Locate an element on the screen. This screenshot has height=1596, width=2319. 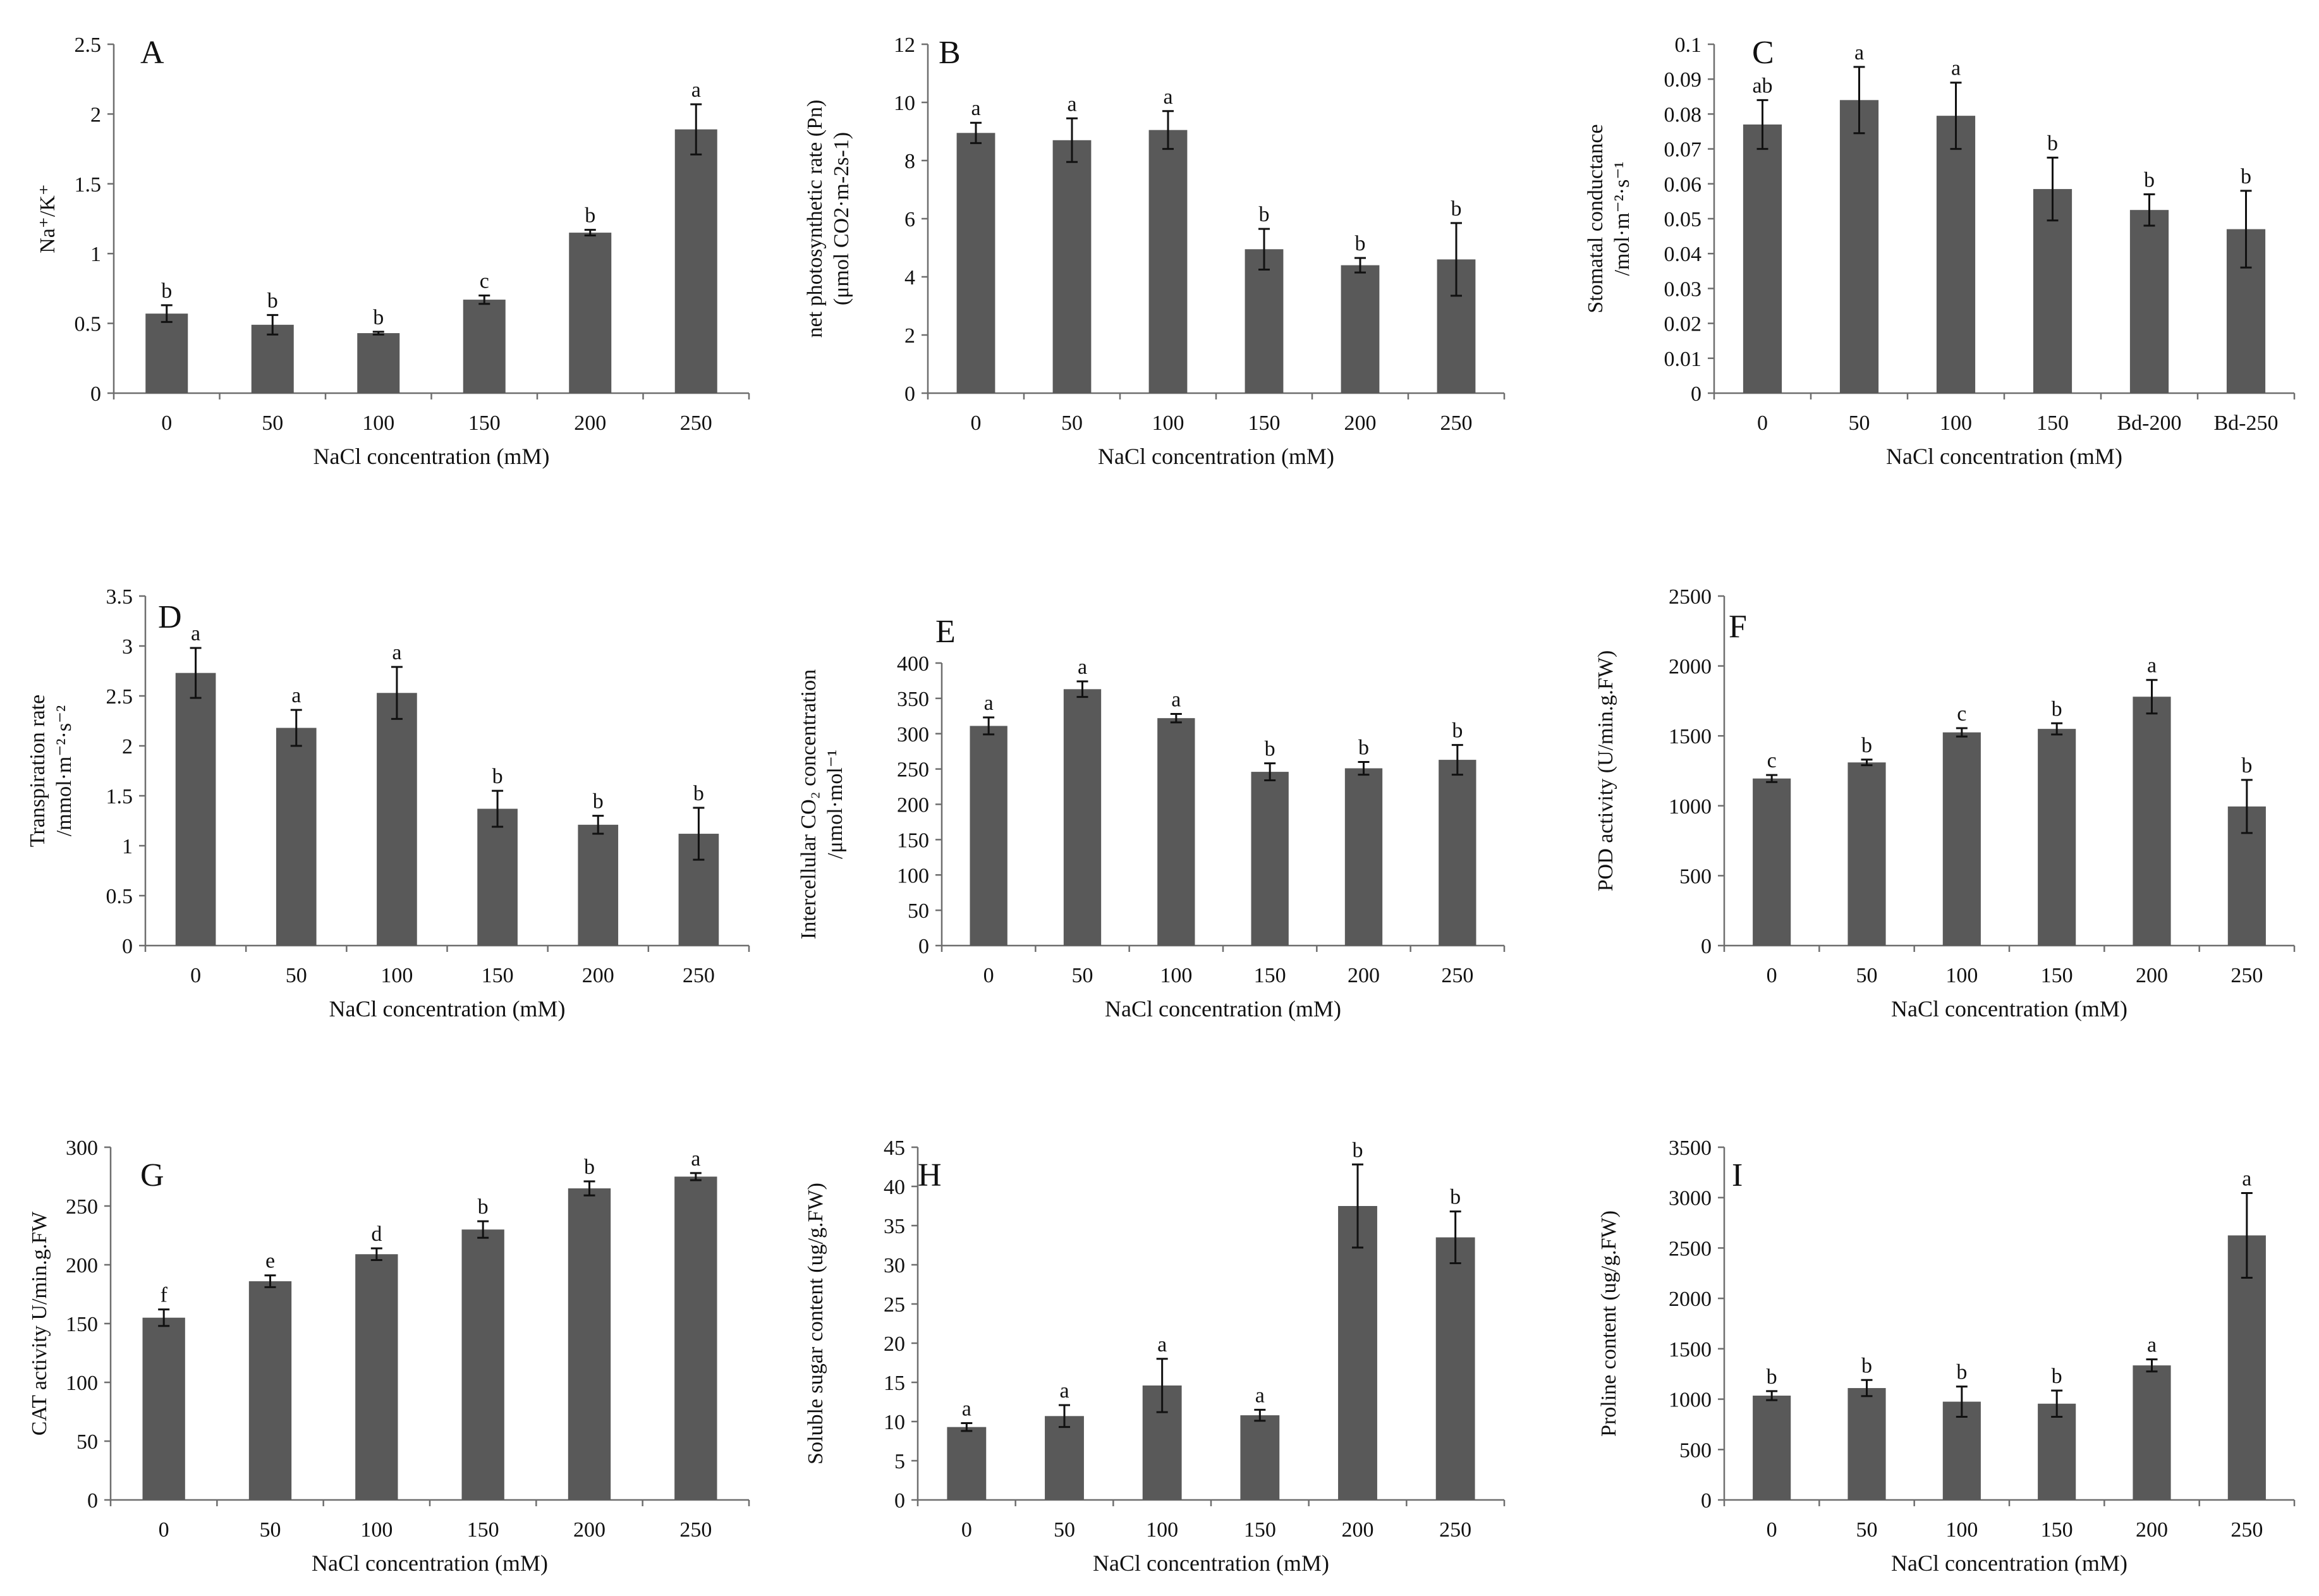
y-tick-label: 400 is located at coordinates (913, 664).